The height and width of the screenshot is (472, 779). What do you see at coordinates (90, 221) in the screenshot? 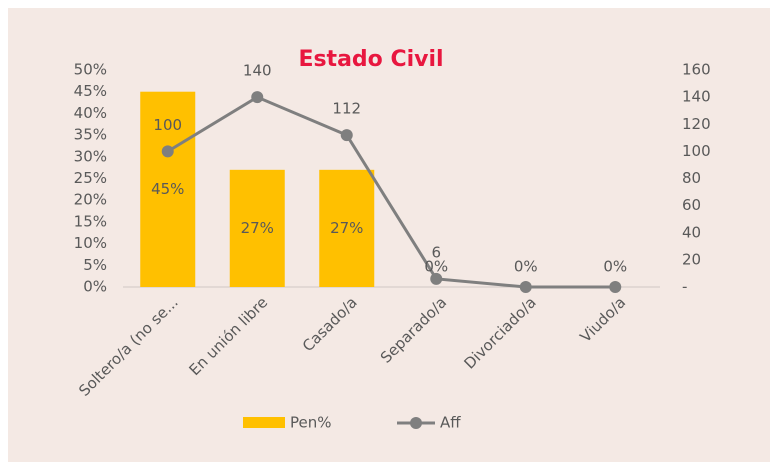
I see `y-tick-label: 15%` at bounding box center [90, 221].